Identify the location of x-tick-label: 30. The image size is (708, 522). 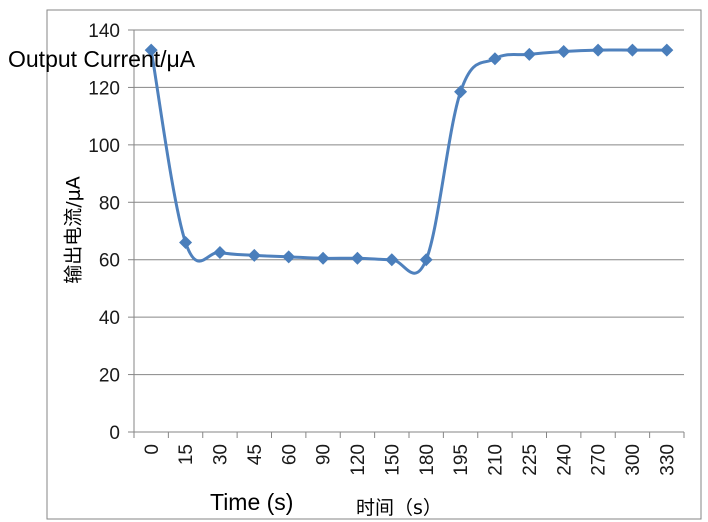
(221, 454).